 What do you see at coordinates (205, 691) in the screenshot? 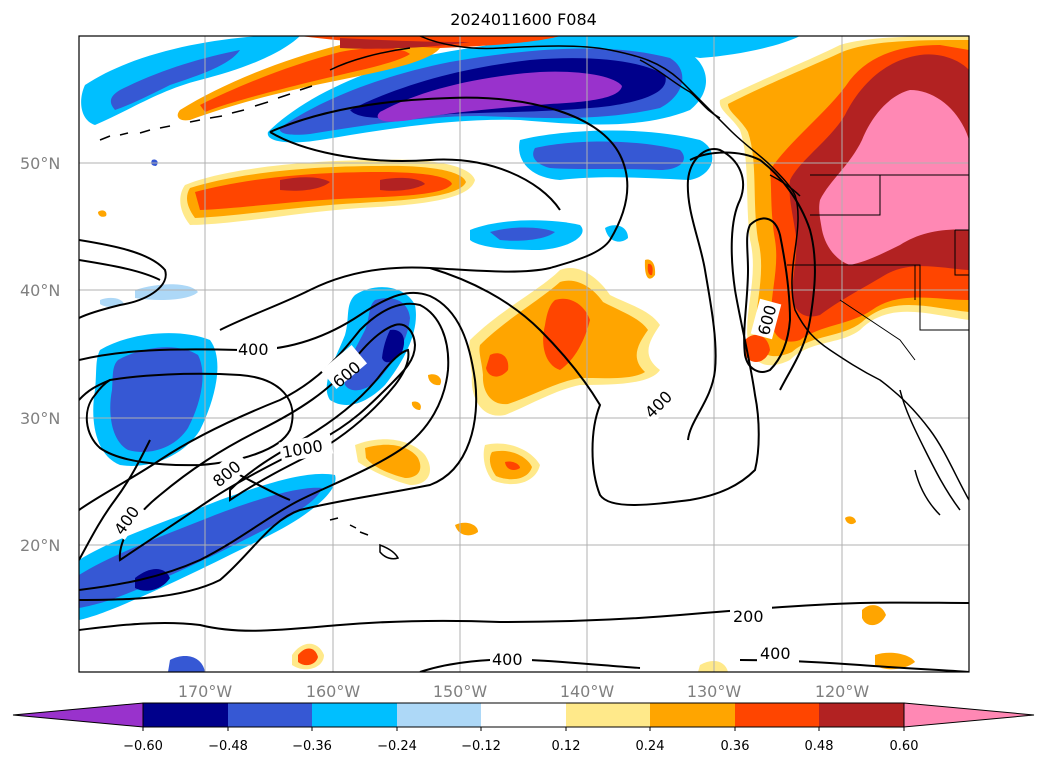
I see `lon-label-170w: 170°W` at bounding box center [205, 691].